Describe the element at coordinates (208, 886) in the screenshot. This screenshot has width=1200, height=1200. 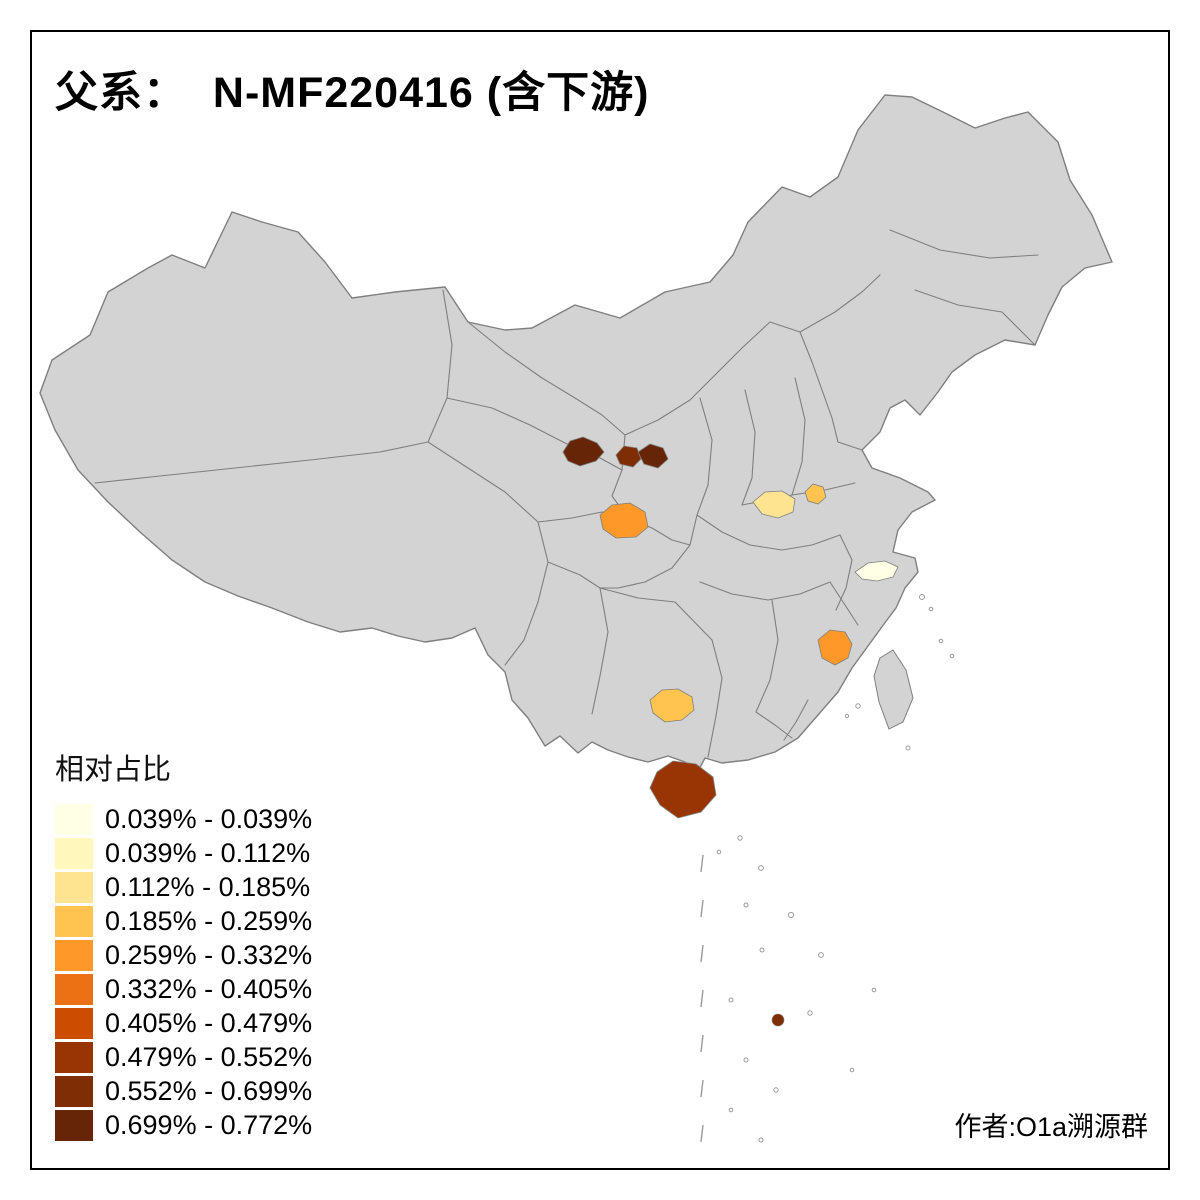
I see `legend-label: 0.112% - 0.185%` at that location.